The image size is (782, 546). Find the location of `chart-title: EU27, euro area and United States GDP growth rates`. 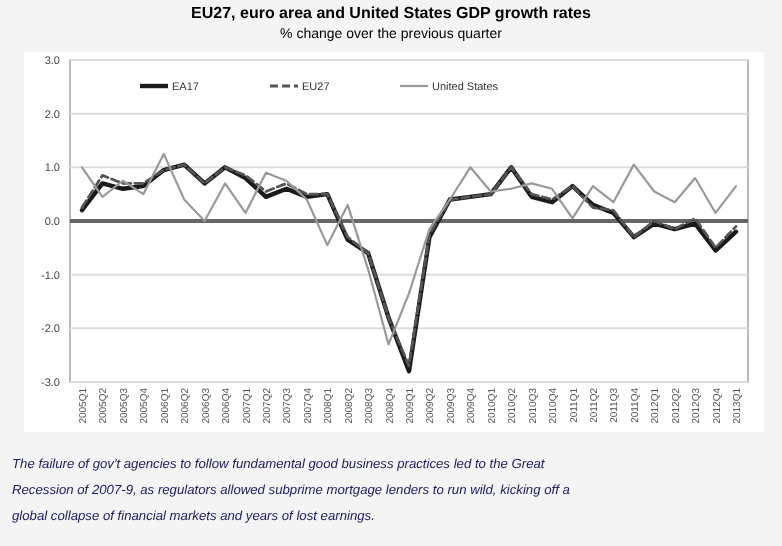

chart-title: EU27, euro area and United States GDP growth rates is located at coordinates (391, 13).